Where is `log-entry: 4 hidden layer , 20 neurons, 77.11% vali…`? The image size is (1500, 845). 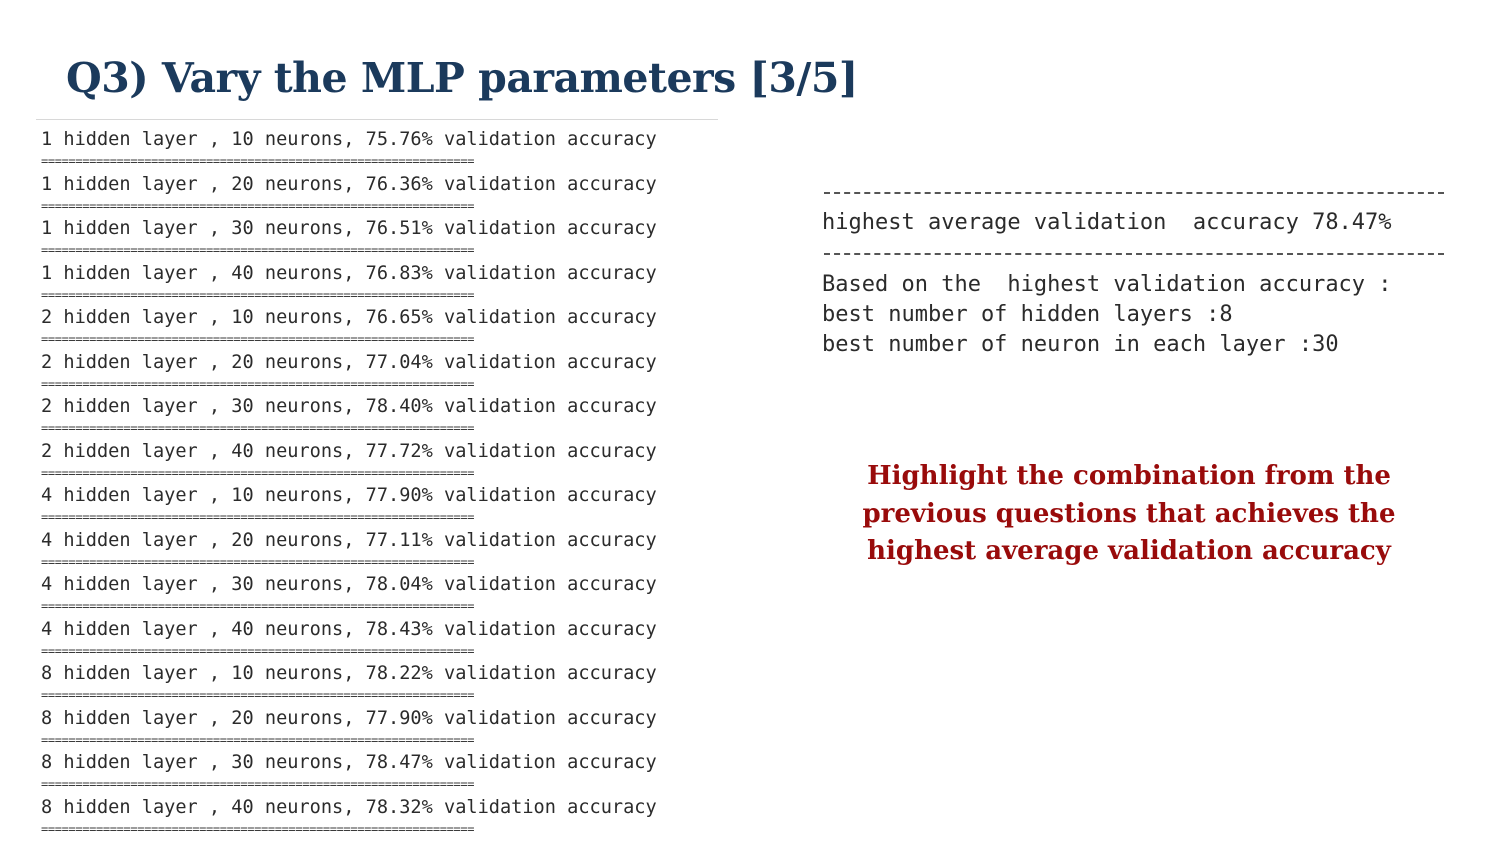 log-entry: 4 hidden layer , 20 neurons, 77.11% vali… is located at coordinates (379, 548).